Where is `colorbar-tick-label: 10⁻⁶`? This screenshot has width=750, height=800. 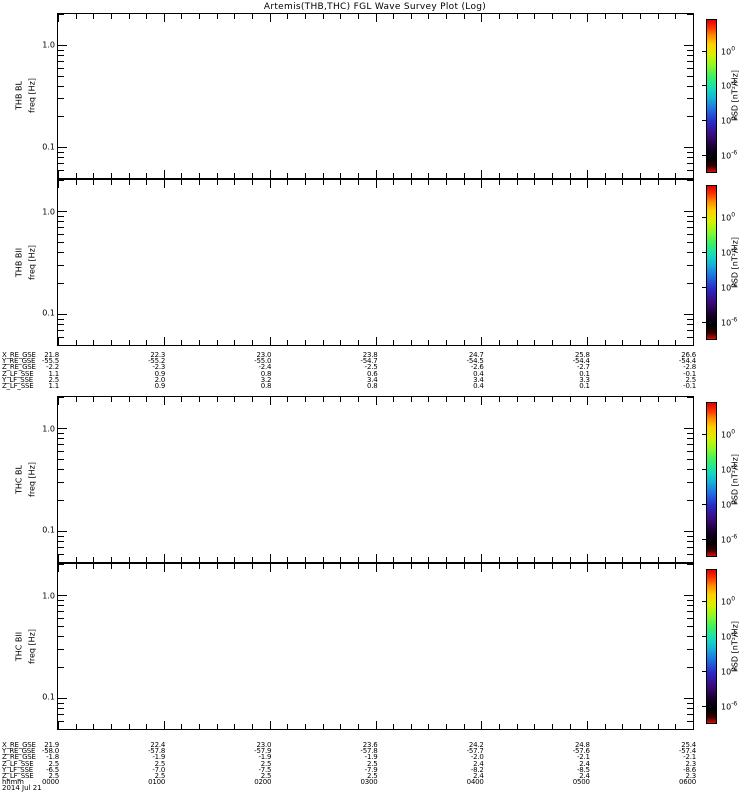
colorbar-tick-label: 10⁻⁶ is located at coordinates (729, 705).